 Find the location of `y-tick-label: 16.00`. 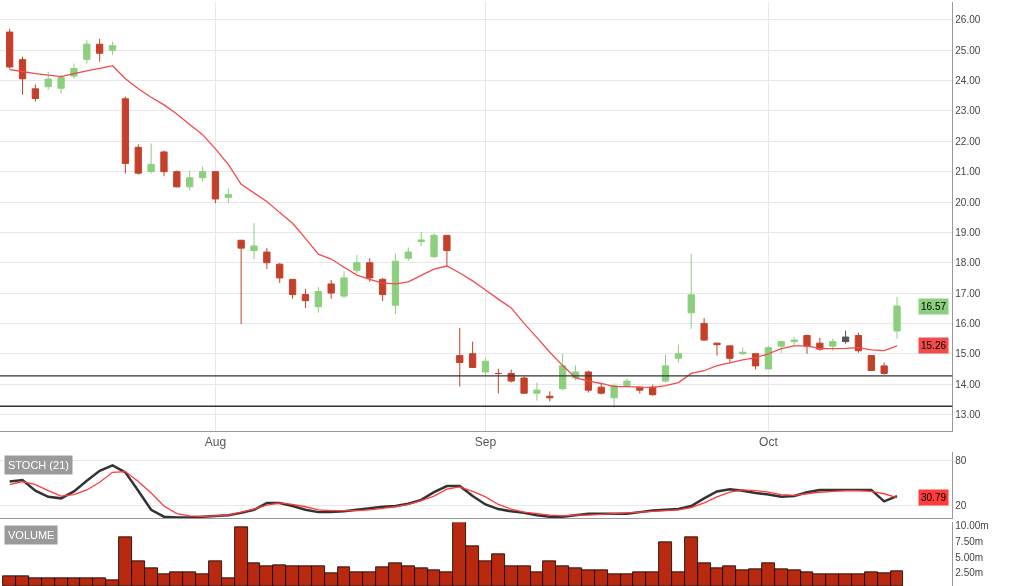

y-tick-label: 16.00 is located at coordinates (968, 323).